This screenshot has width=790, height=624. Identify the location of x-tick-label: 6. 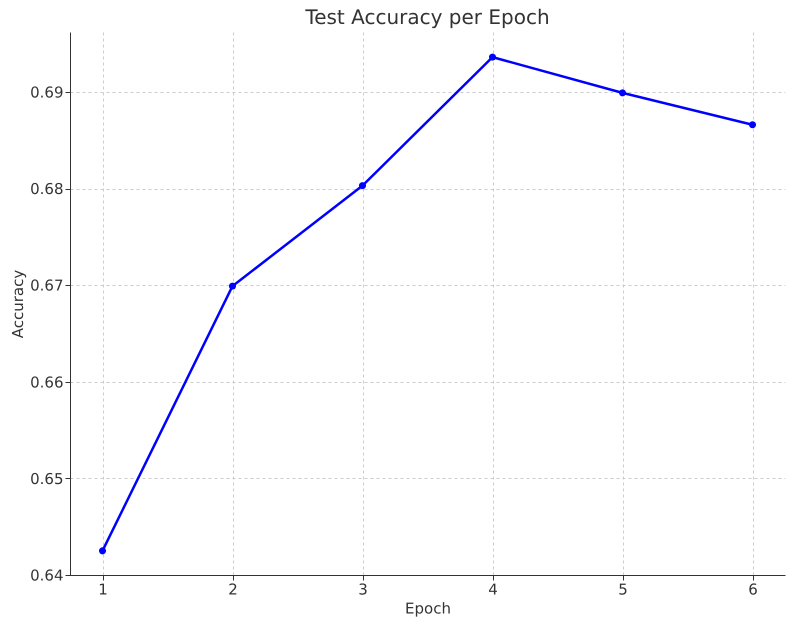
(753, 589).